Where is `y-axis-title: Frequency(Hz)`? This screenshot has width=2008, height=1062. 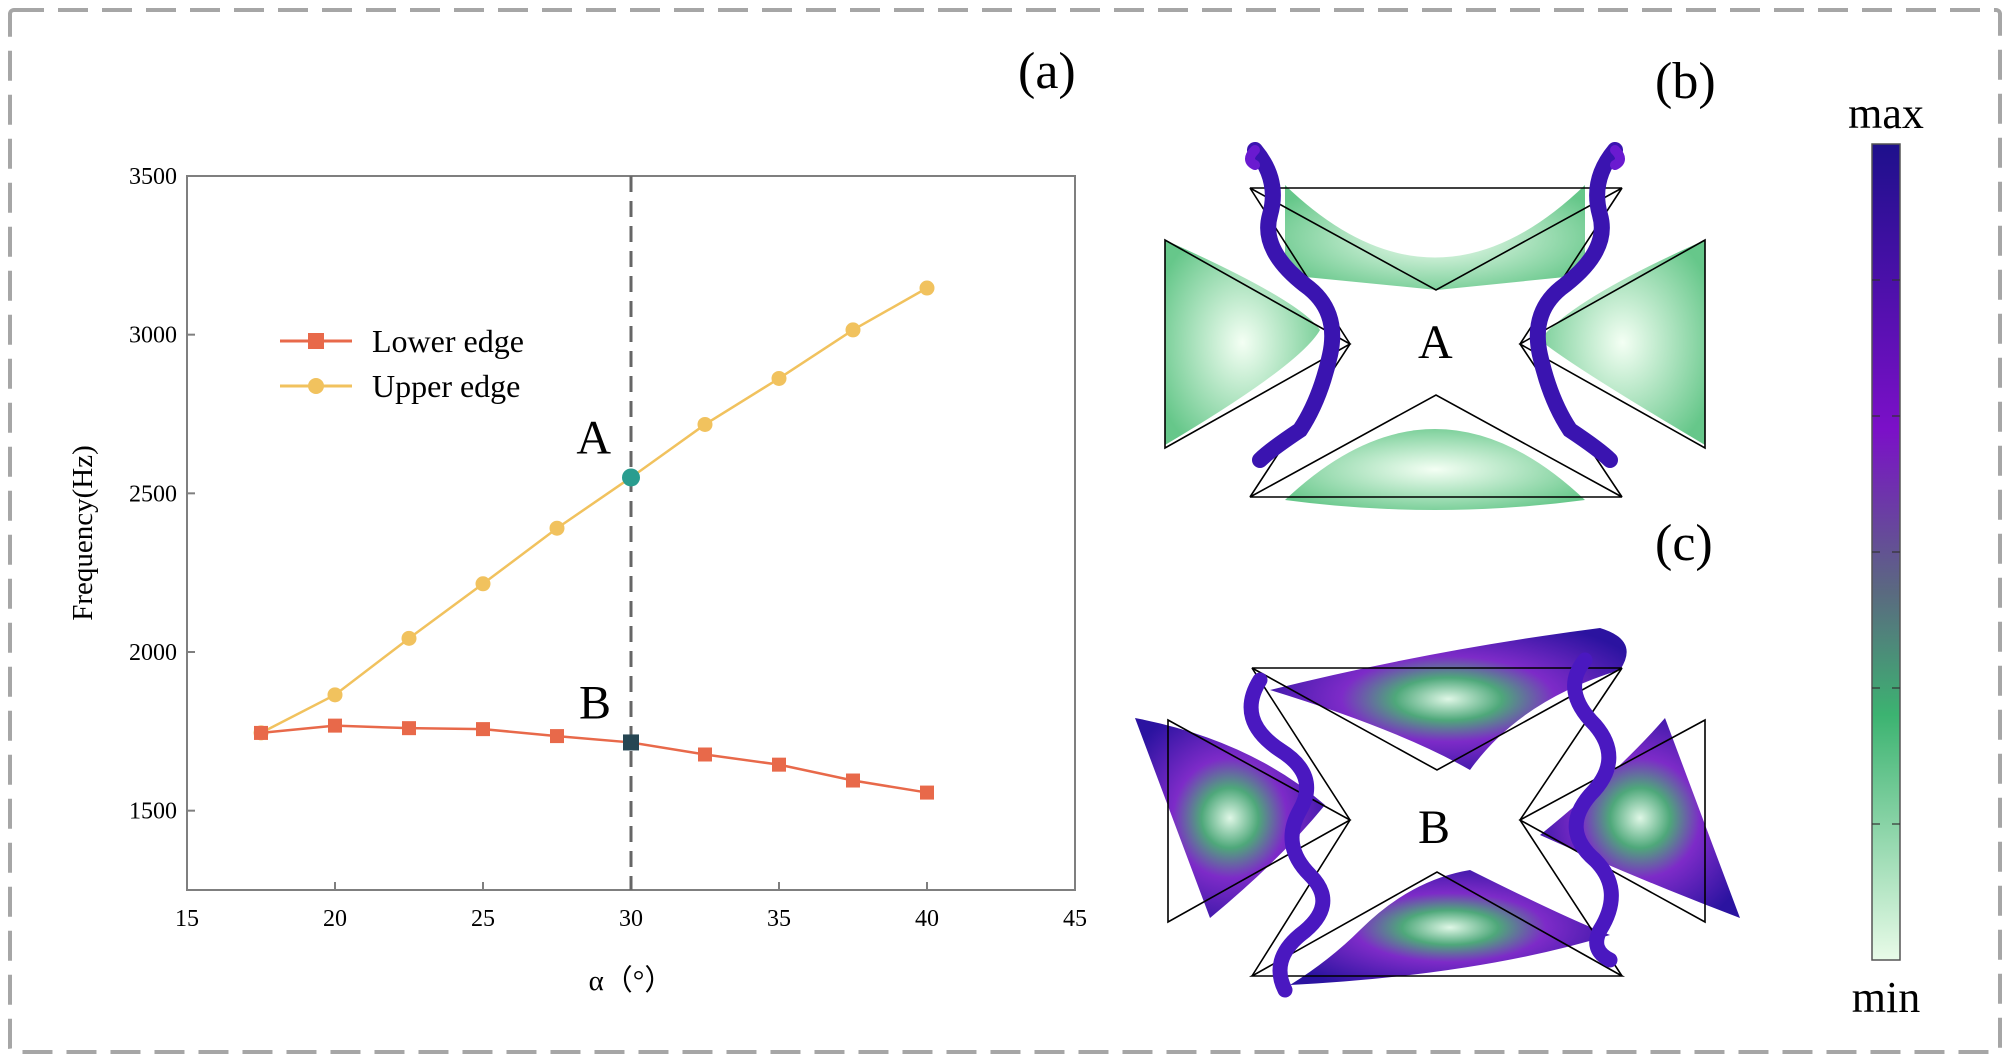
y-axis-title: Frequency(Hz) is located at coordinates (83, 533).